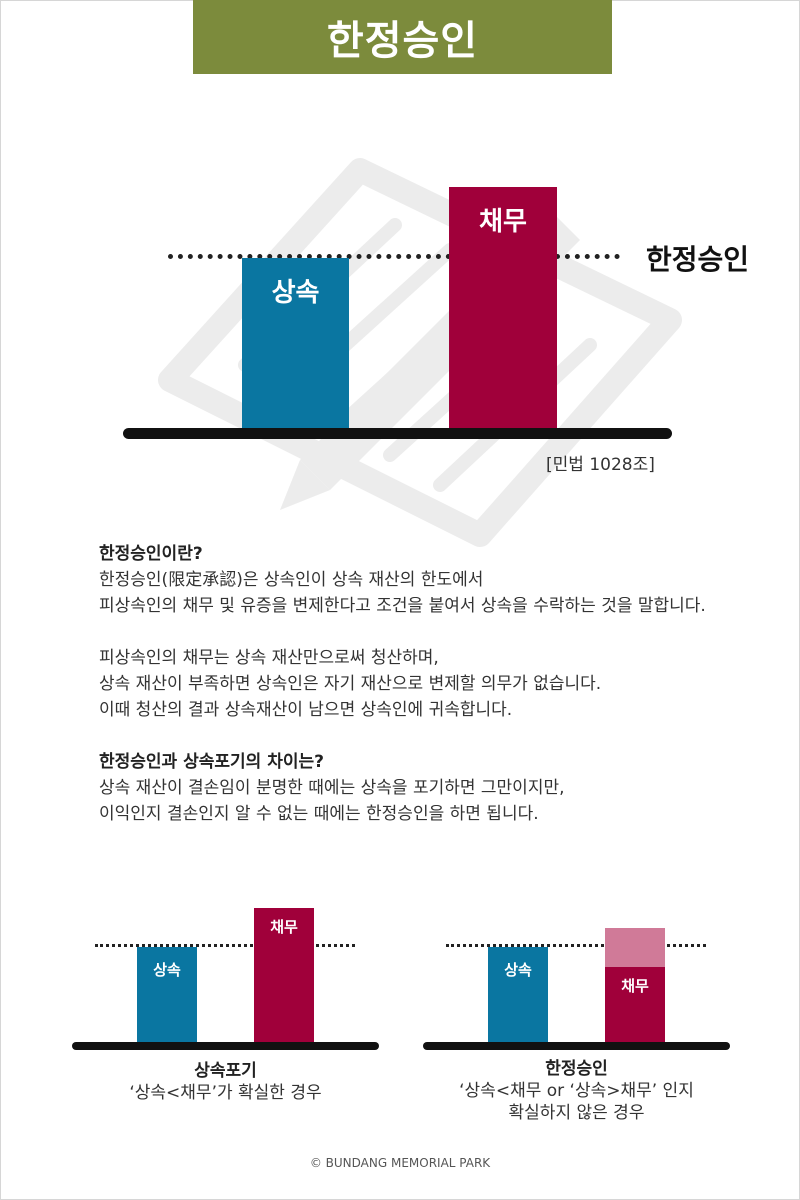 The height and width of the screenshot is (1200, 800). Describe the element at coordinates (698, 259) in the screenshot. I see `threshold-line-label: 한정승인` at that location.